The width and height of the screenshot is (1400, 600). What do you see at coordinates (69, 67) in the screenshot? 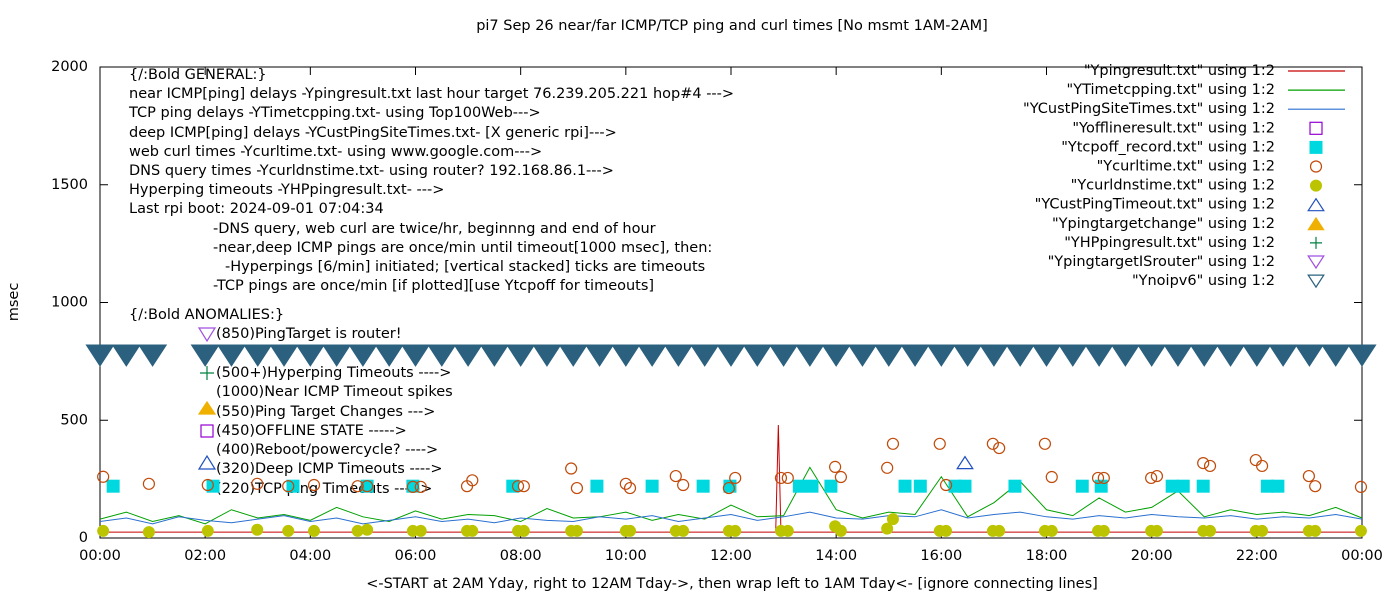
I see `y-tick-label: 2000` at bounding box center [69, 67].